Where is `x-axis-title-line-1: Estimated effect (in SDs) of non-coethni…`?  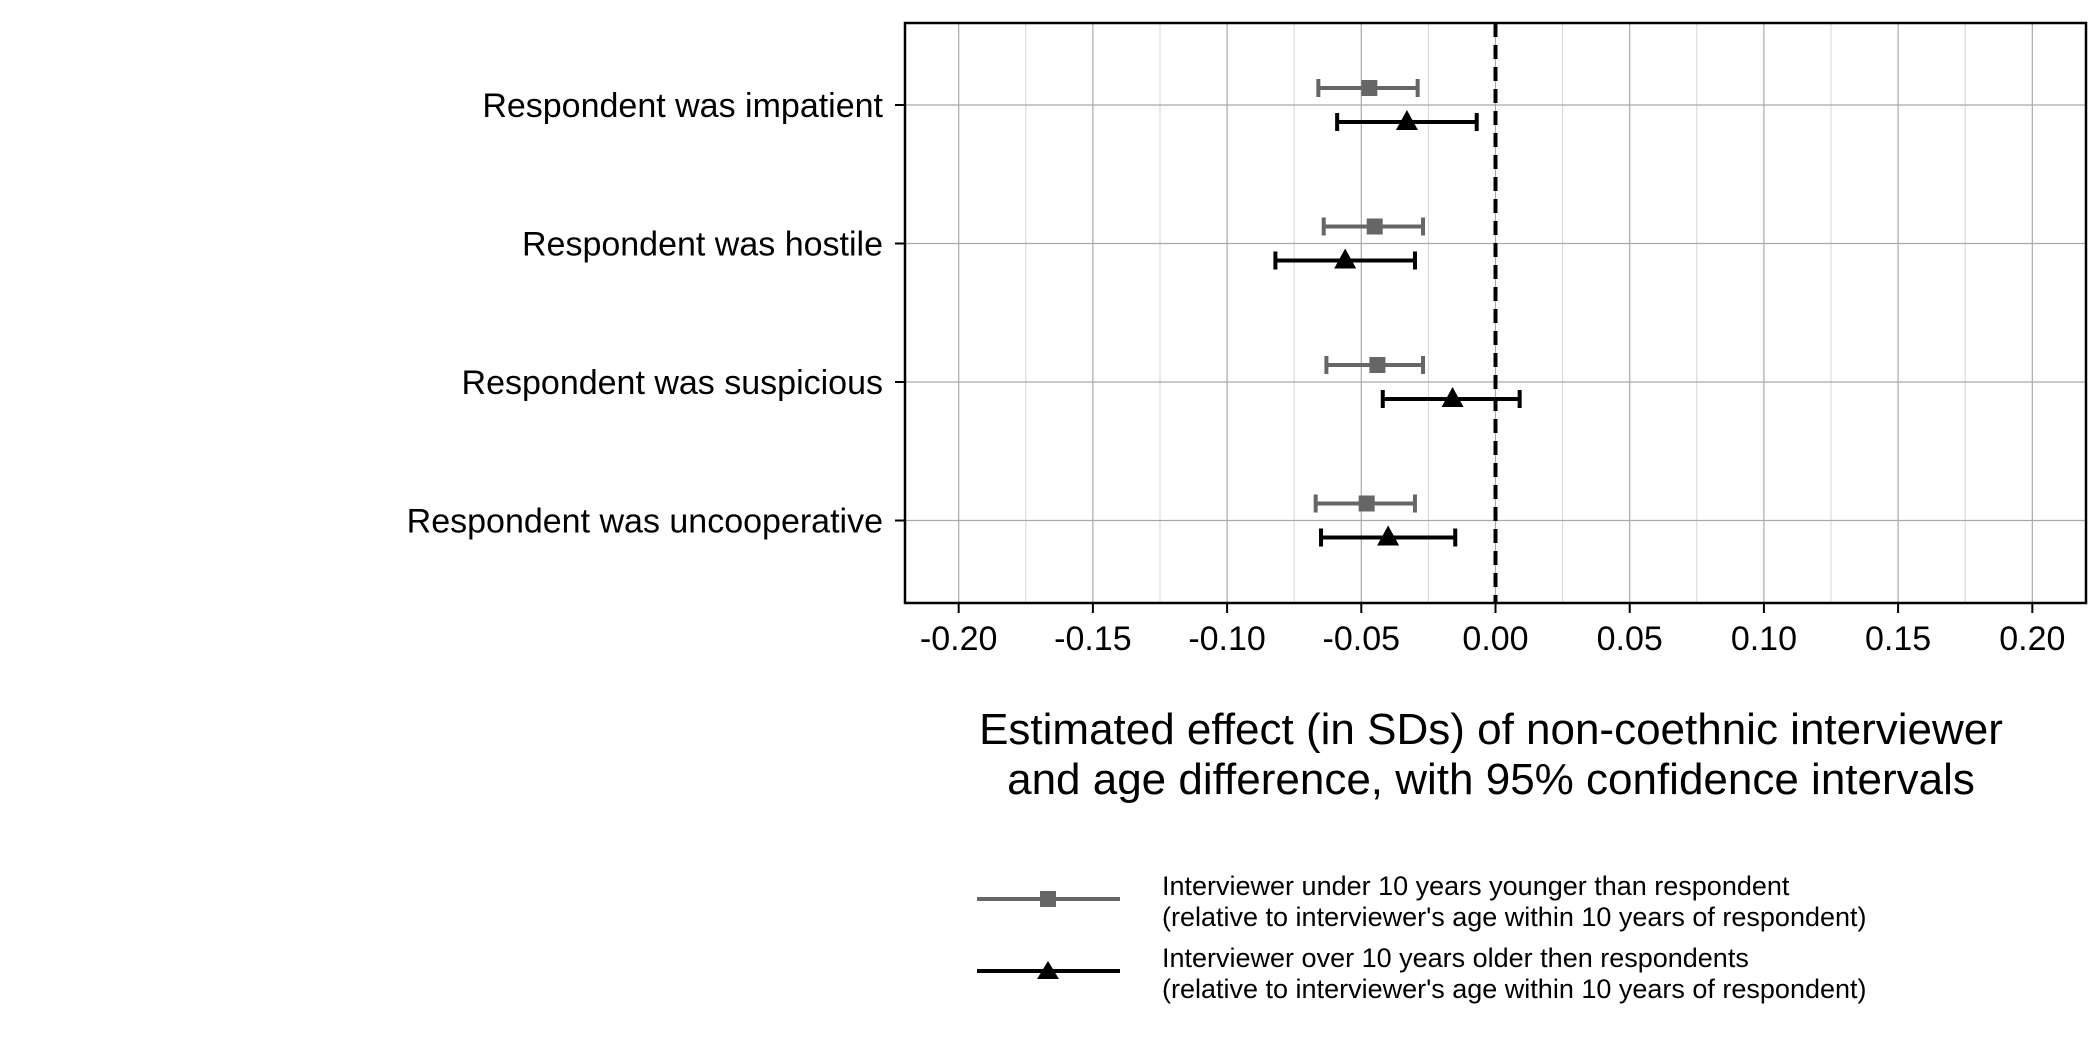
x-axis-title-line-1: Estimated effect (in SDs) of non-coethni… is located at coordinates (1491, 729).